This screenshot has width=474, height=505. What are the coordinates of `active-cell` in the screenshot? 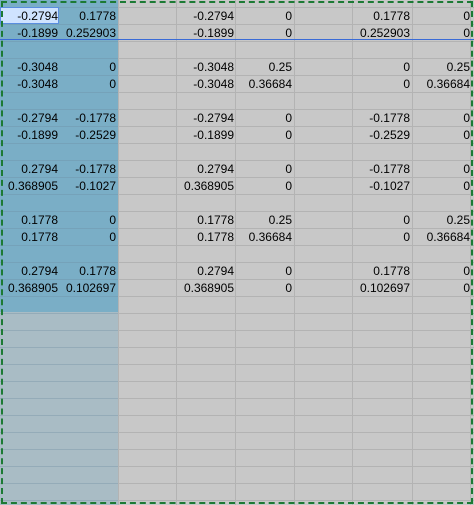 It's located at (29, 15).